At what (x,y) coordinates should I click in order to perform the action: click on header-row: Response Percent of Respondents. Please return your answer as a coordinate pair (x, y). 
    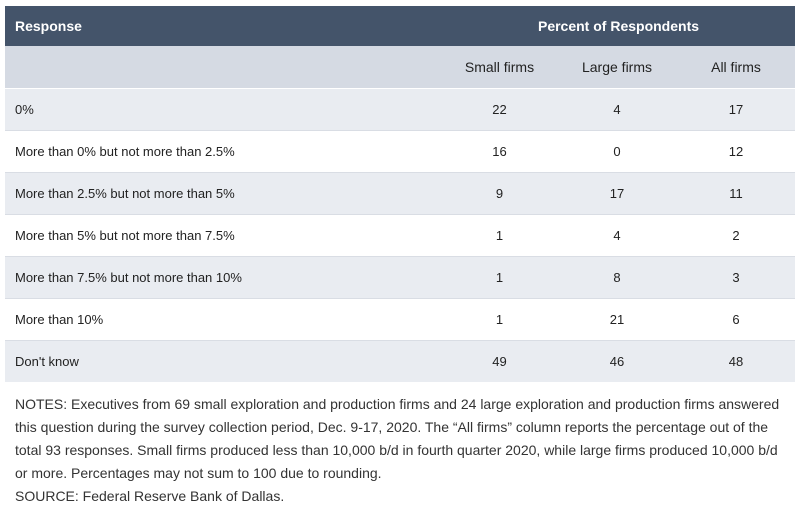
    Looking at the image, I should click on (400, 26).